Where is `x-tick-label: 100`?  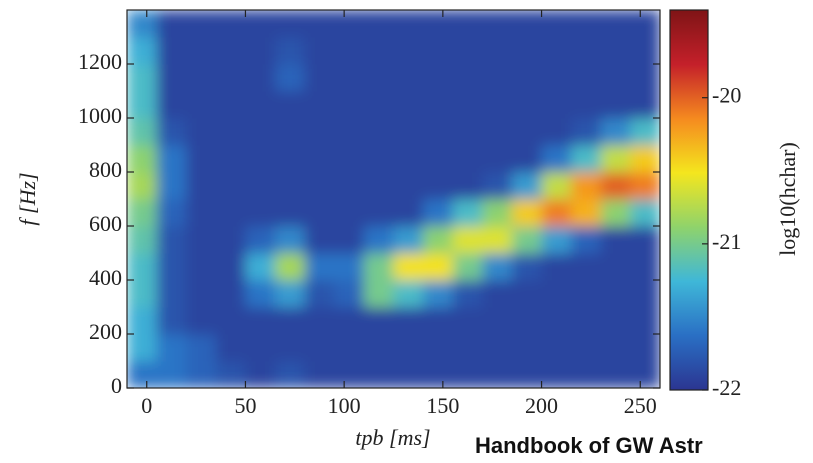 x-tick-label: 100 is located at coordinates (344, 405).